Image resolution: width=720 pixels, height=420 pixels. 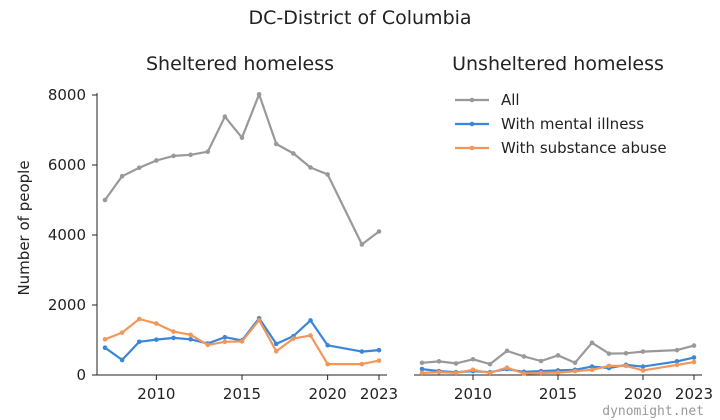 I want to click on y-tick-label: 4000, so click(x=67, y=235).